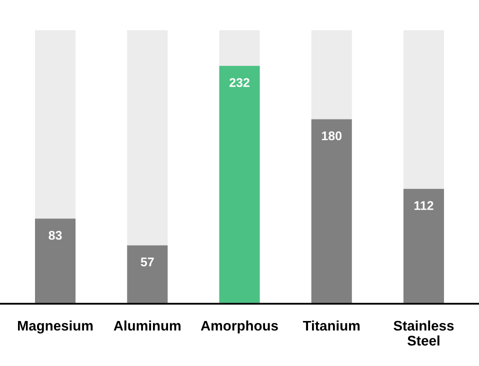 The width and height of the screenshot is (479, 366). Describe the element at coordinates (55, 235) in the screenshot. I see `data-label: 83` at that location.